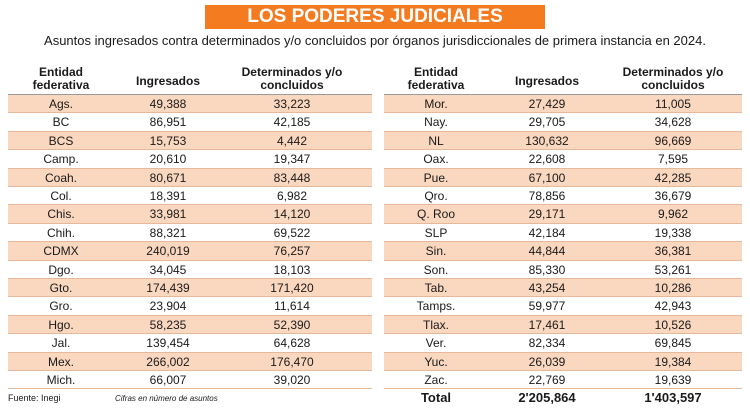 This screenshot has width=750, height=411. What do you see at coordinates (435, 324) in the screenshot?
I see `table-cell: Tlax.` at bounding box center [435, 324].